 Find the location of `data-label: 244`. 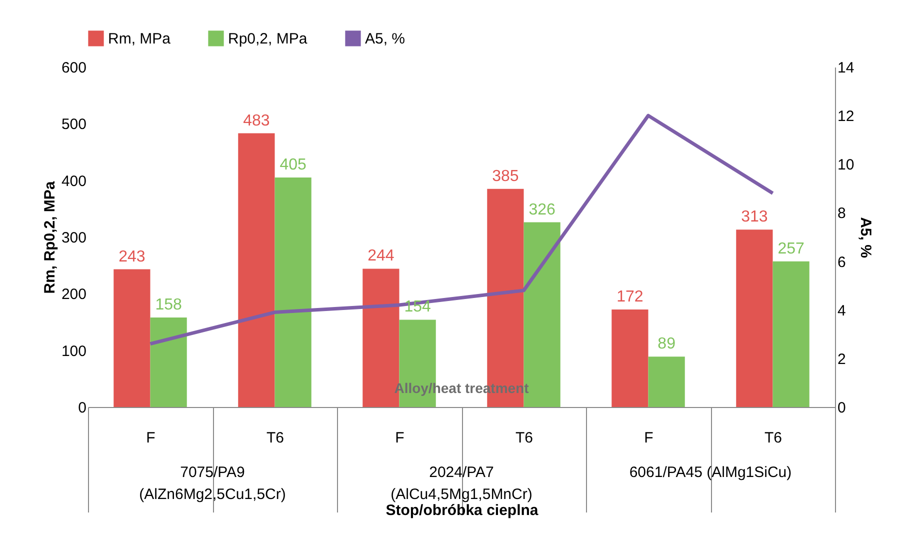

data-label: 244 is located at coordinates (381, 256).